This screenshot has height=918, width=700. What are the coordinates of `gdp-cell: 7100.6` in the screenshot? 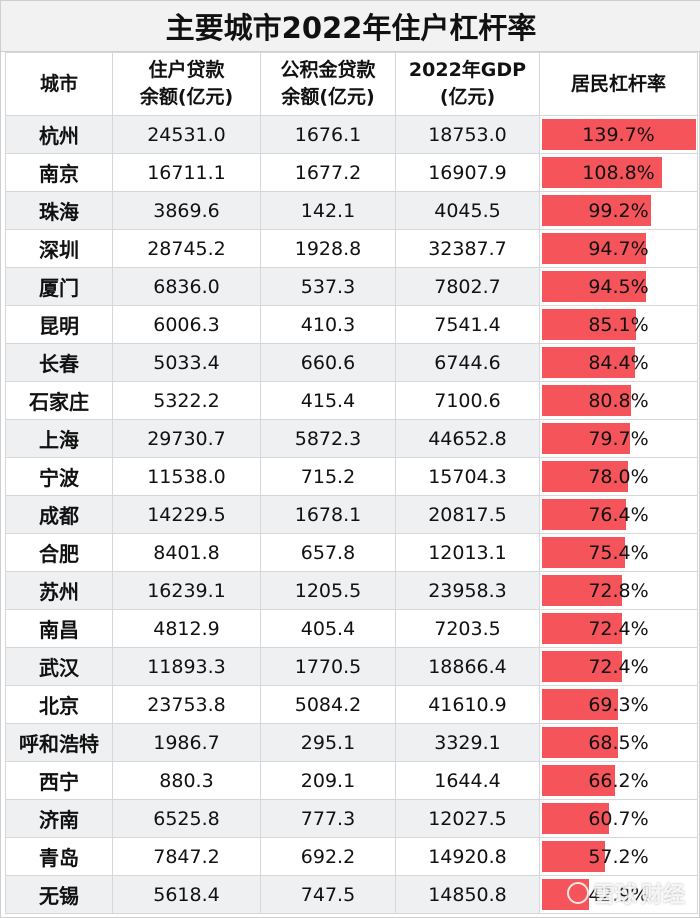 It's located at (467, 400).